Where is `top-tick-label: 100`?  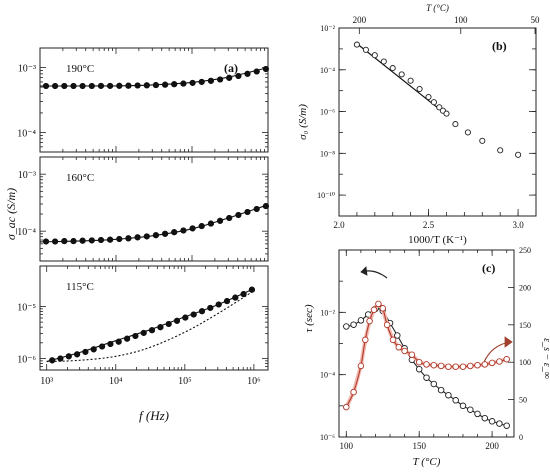 top-tick-label: 100 is located at coordinates (461, 20).